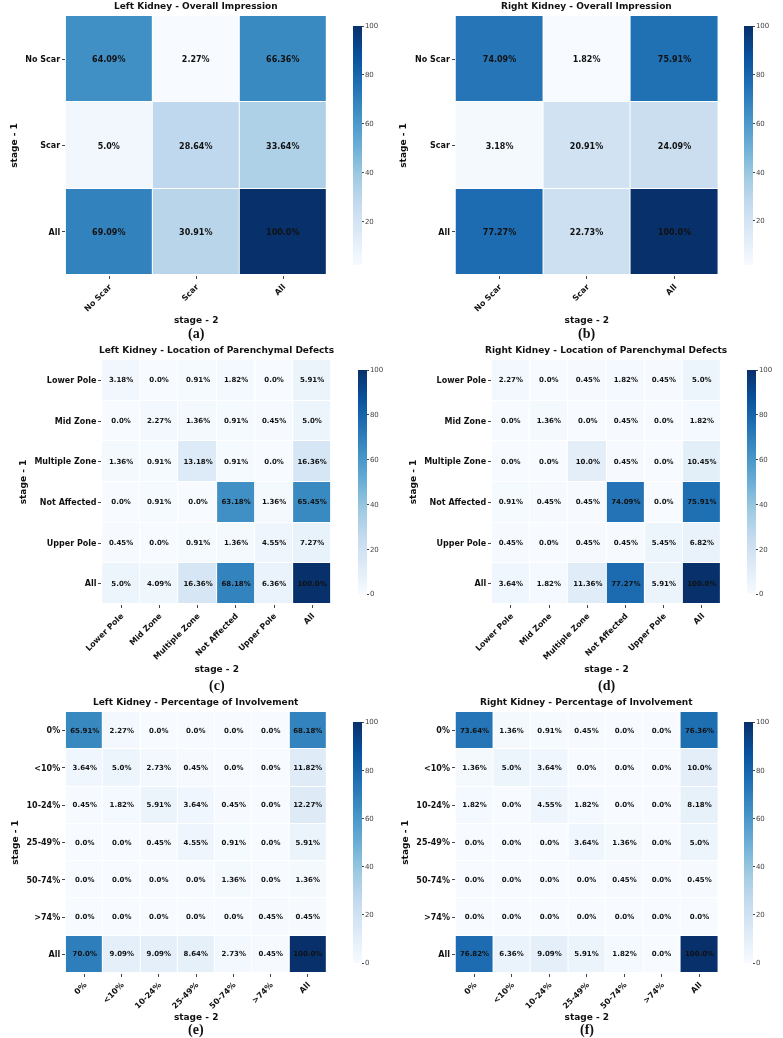  Describe the element at coordinates (499, 146) in the screenshot. I see `data-label: 3.18%` at that location.